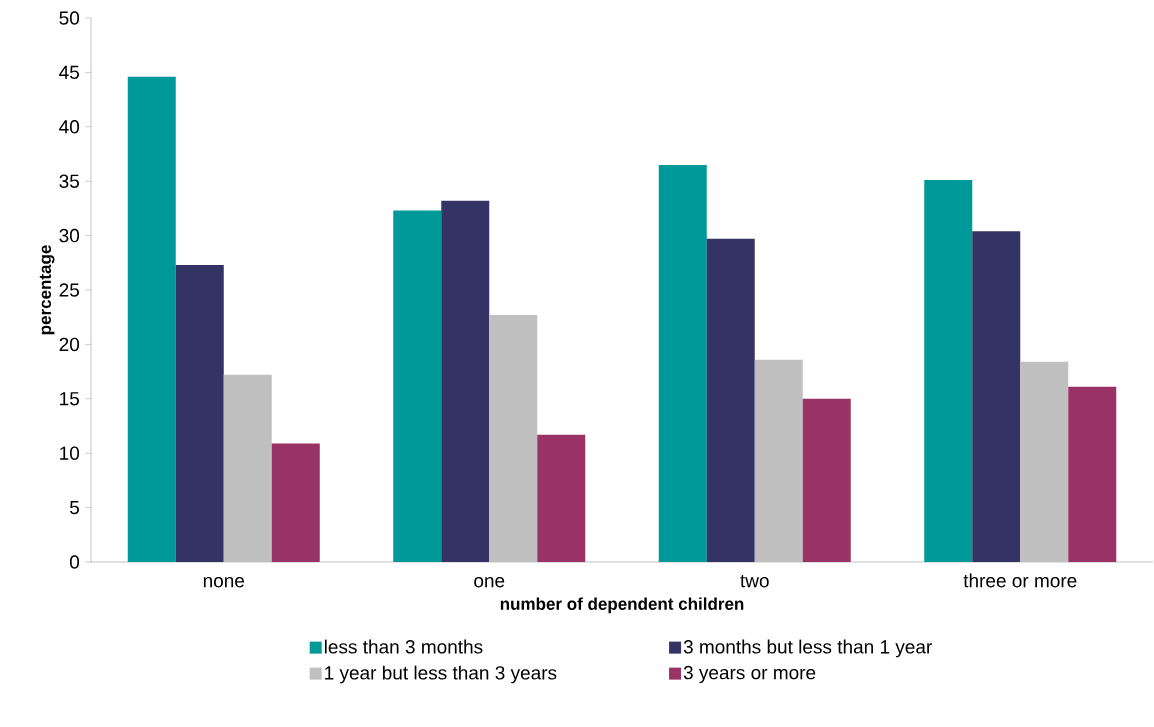  What do you see at coordinates (69, 127) in the screenshot?
I see `y-tick-label: 40` at bounding box center [69, 127].